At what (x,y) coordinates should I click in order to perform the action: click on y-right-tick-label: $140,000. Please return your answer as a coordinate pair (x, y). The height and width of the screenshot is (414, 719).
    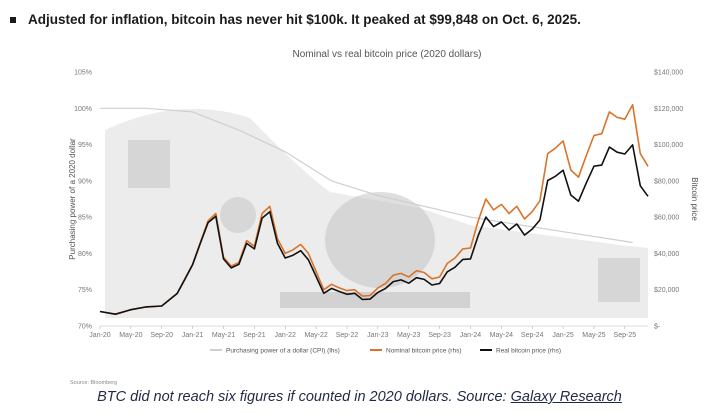
    Looking at the image, I should click on (668, 73).